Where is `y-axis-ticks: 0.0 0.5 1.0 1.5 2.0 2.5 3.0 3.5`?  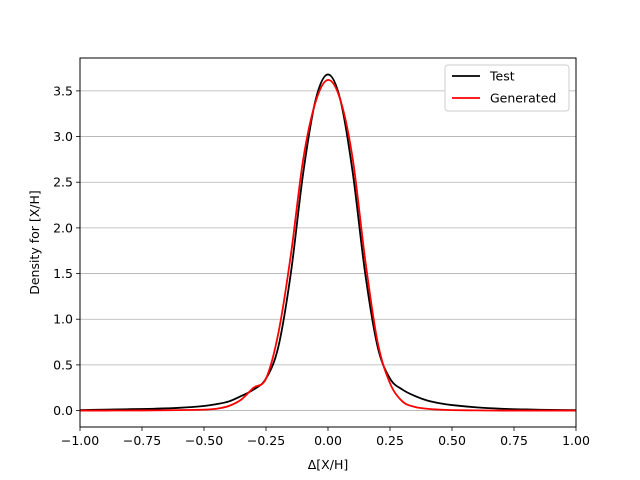 y-axis-ticks: 0.0 0.5 1.0 1.5 2.0 2.5 3.0 3.5 is located at coordinates (66, 250).